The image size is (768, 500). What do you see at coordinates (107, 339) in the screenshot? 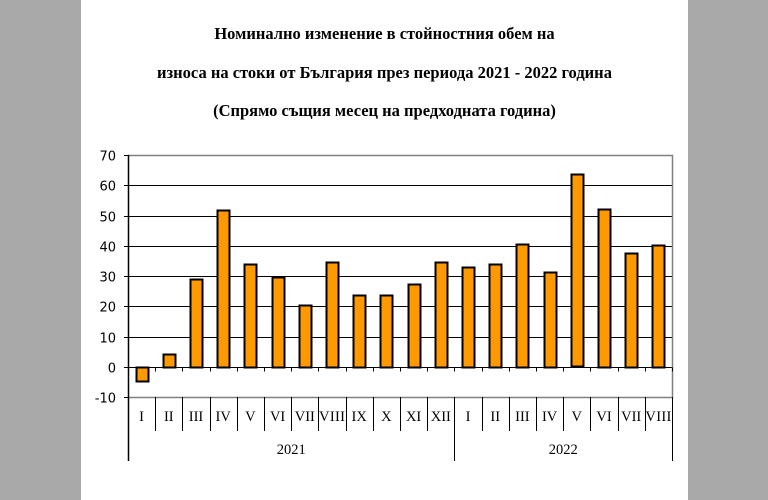
I see `y-tick-label: 10` at bounding box center [107, 339].